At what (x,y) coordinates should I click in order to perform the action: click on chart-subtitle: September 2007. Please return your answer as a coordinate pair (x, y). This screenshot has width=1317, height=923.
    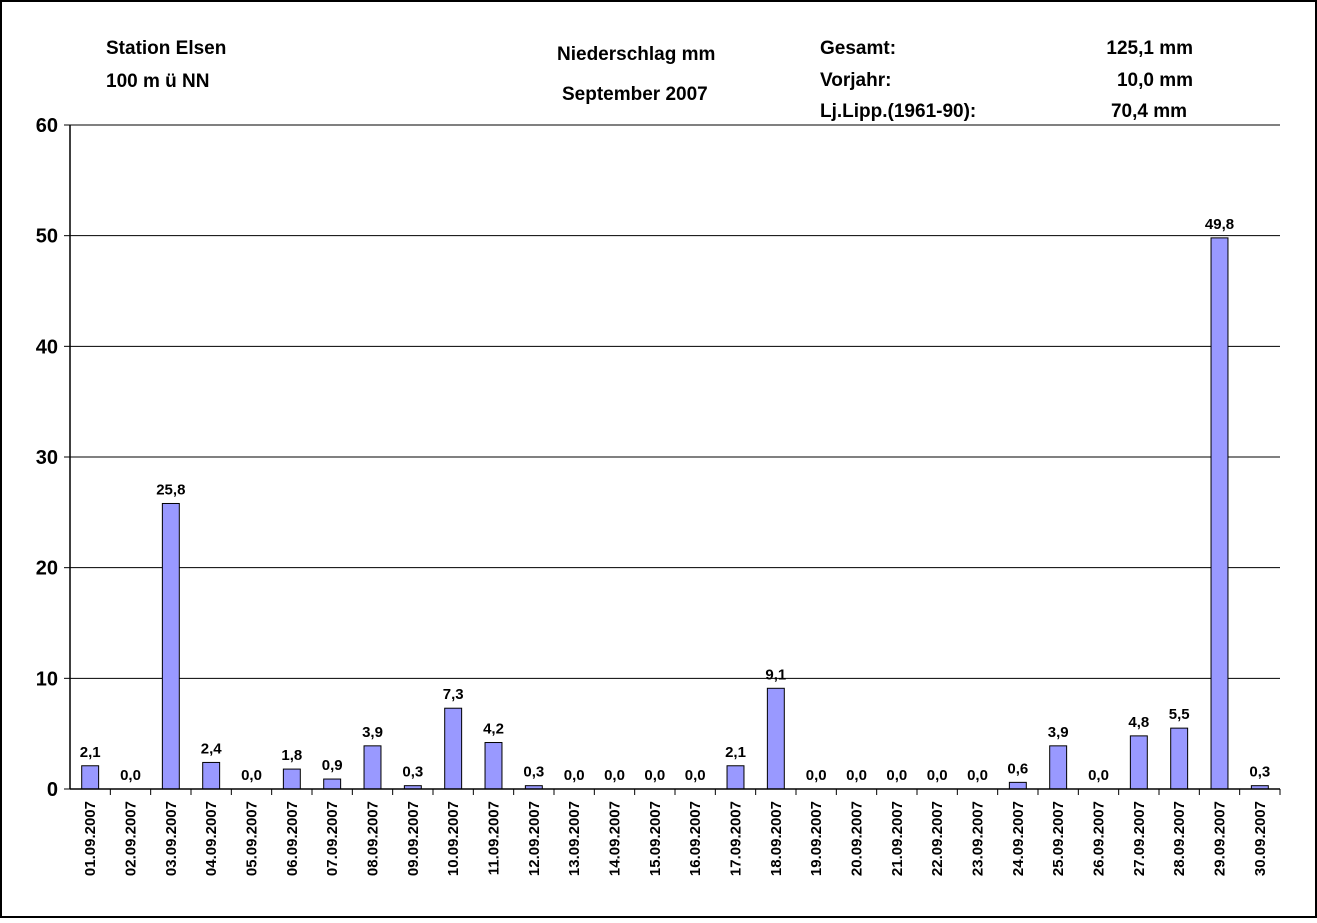
    Looking at the image, I should click on (635, 94).